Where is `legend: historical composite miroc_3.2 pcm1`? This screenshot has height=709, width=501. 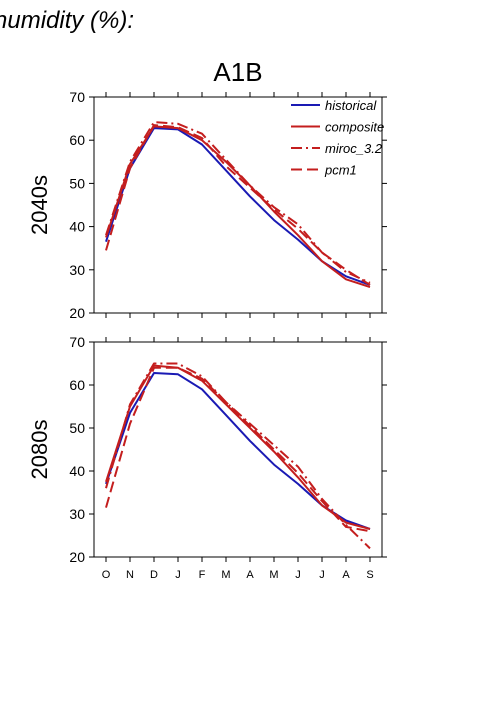 legend: historical composite miroc_3.2 pcm1 is located at coordinates (337, 138).